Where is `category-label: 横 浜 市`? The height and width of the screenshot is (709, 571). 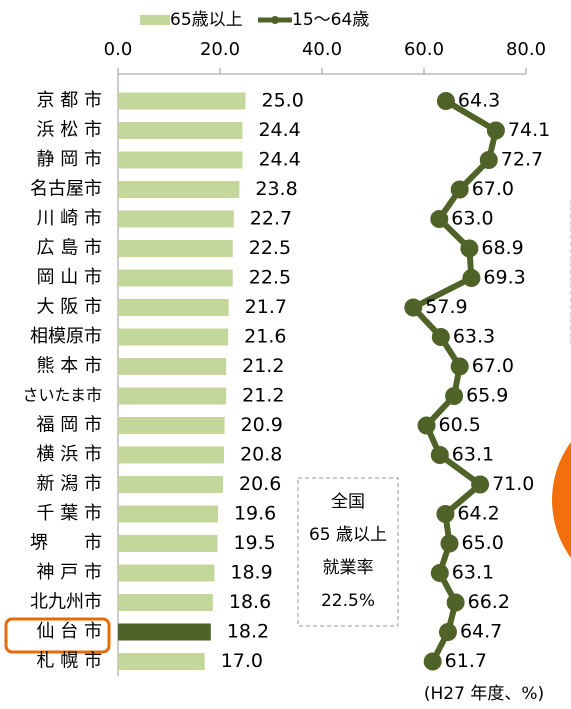 category-label: 横 浜 市 is located at coordinates (69, 454).